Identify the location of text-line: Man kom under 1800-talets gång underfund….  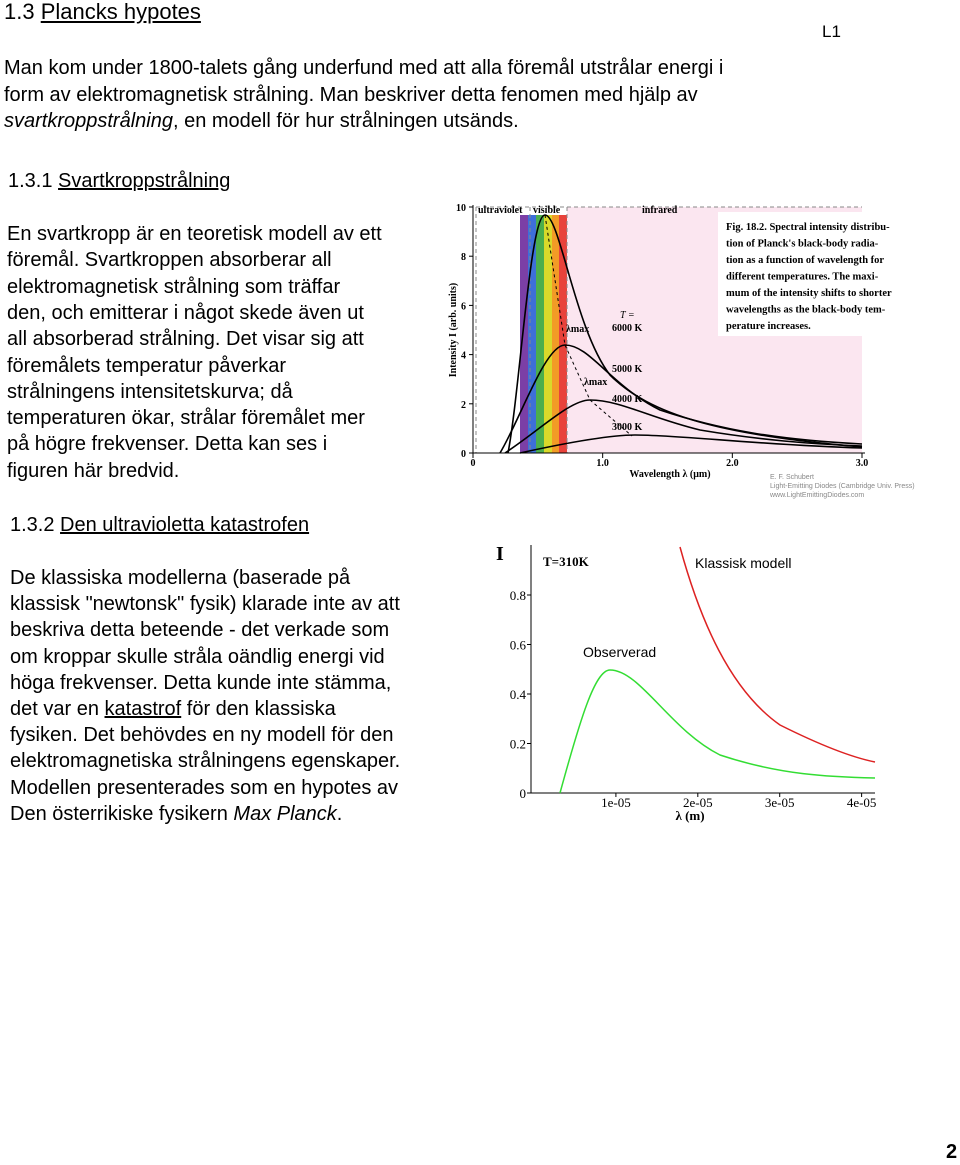
(364, 68).